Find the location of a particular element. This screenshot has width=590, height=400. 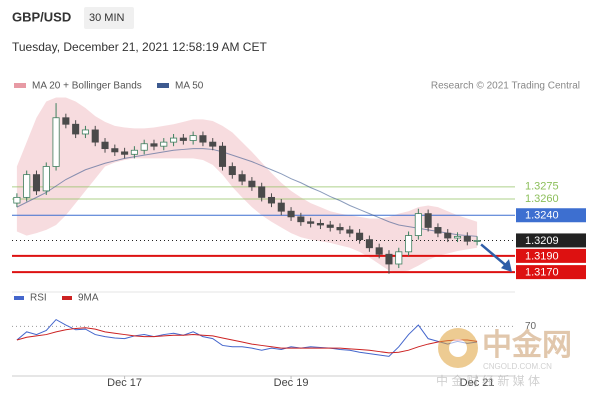

credit: Research © 2021 Trading Central is located at coordinates (505, 86).